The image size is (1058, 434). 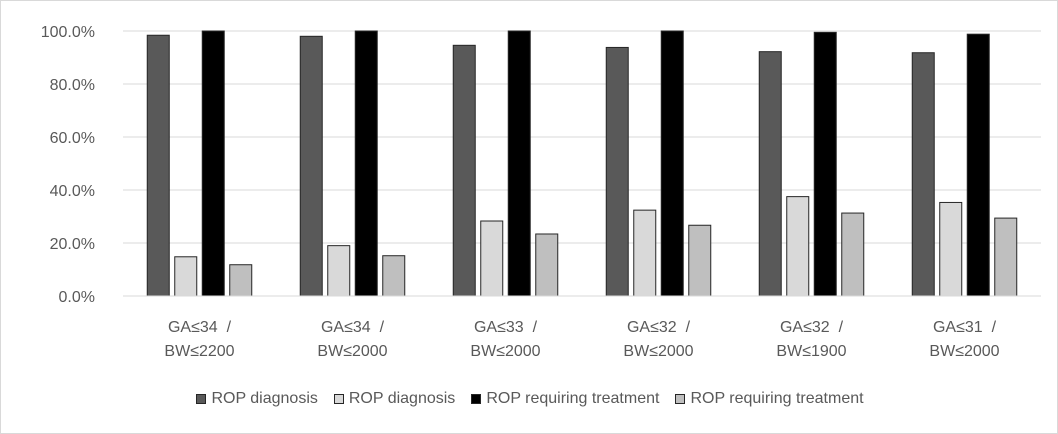 What do you see at coordinates (811, 351) in the screenshot?
I see `x-category-label: BW≤1900` at bounding box center [811, 351].